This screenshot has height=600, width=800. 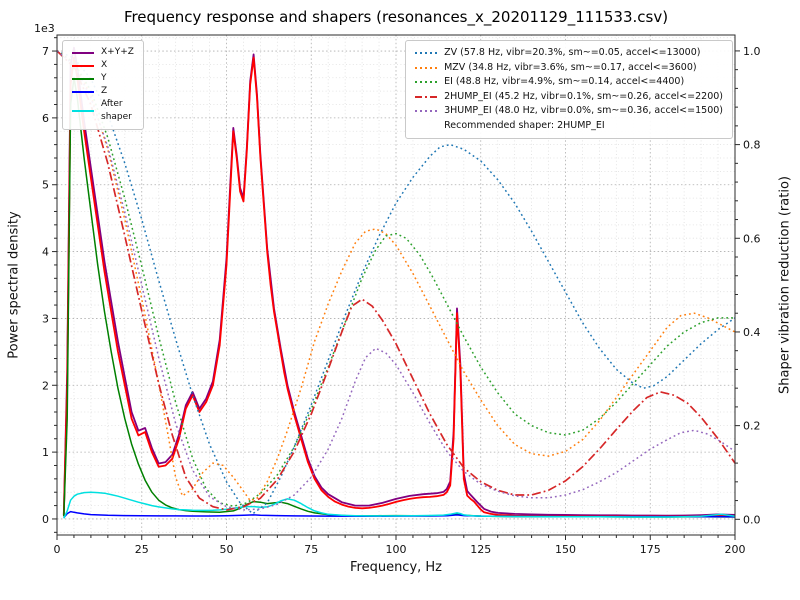 I want to click on y-right-tick-label: 0.8, so click(x=752, y=145).